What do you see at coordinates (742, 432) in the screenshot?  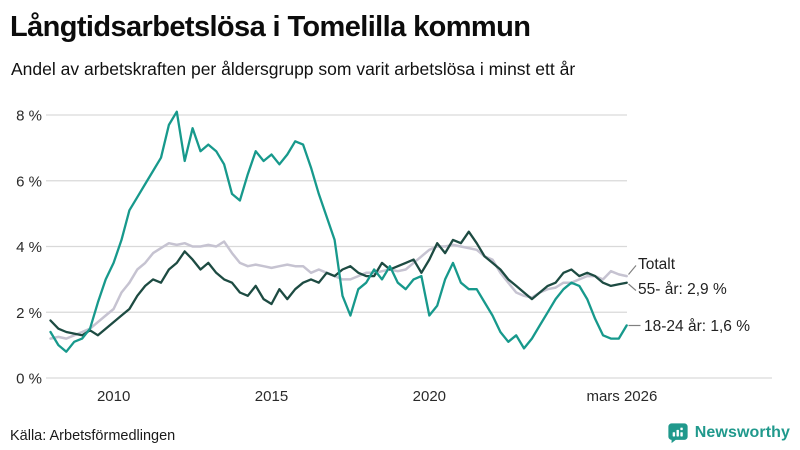 I see `brand-name: Newsworthy` at bounding box center [742, 432].